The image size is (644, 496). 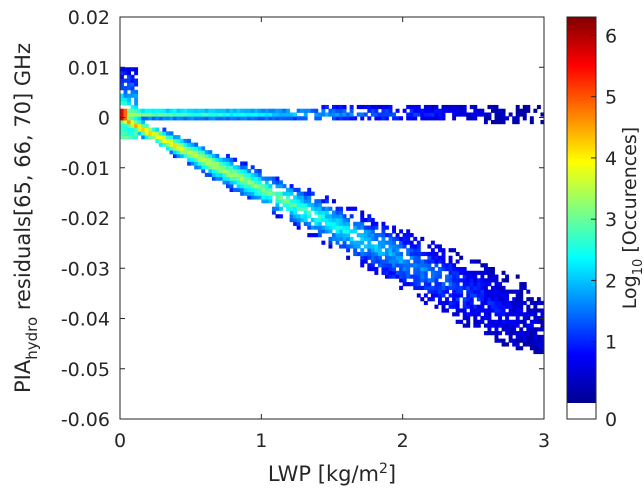 I want to click on x-tick-label: 3, so click(x=544, y=441).